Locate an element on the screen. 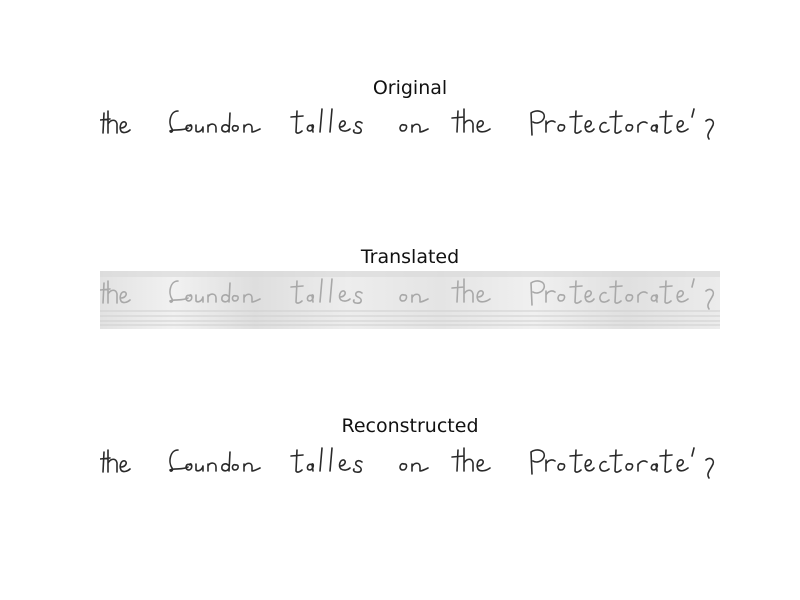  handwriting-drawing-reconstructed is located at coordinates (407, 463).